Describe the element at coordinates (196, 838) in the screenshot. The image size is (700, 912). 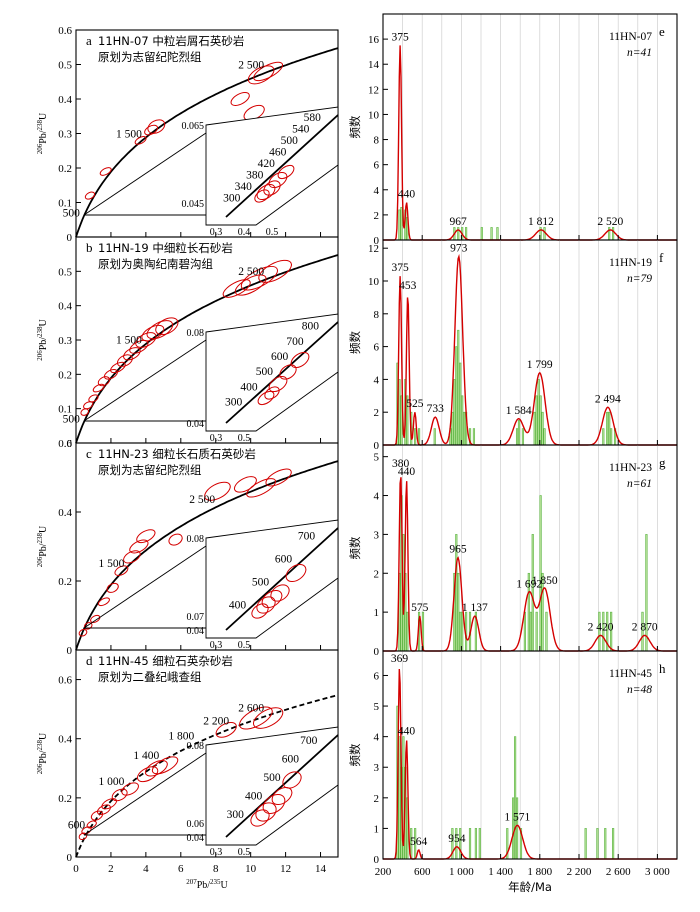
I see `inset-tick-label: 0.04` at that location.